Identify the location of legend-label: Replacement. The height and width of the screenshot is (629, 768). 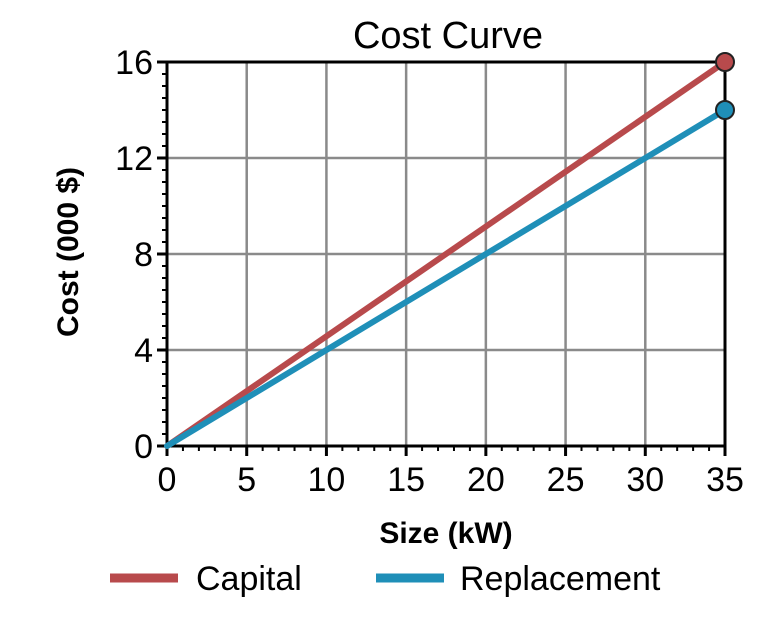
(560, 579).